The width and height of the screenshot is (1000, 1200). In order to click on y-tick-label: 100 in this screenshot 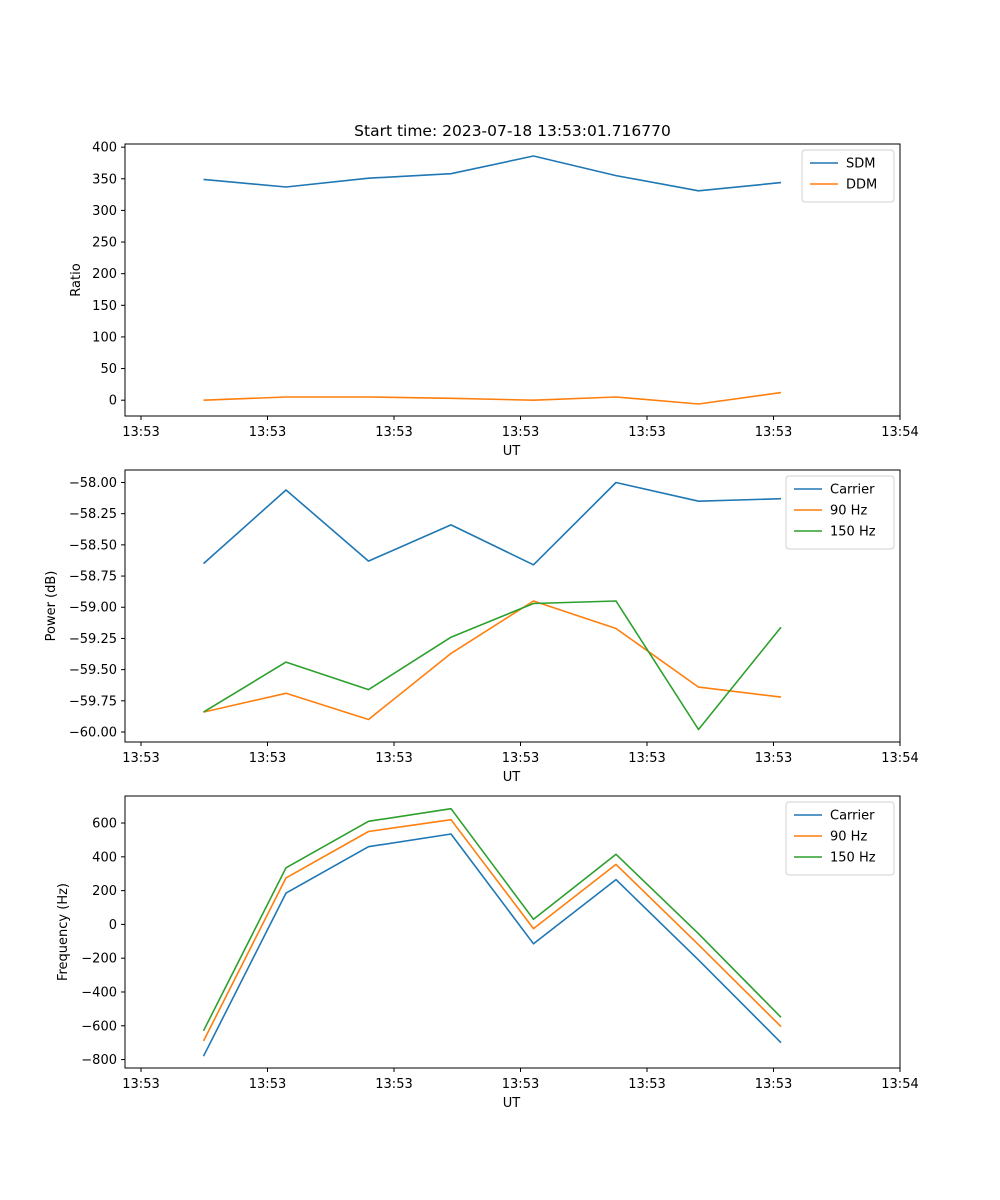, I will do `click(104, 337)`.